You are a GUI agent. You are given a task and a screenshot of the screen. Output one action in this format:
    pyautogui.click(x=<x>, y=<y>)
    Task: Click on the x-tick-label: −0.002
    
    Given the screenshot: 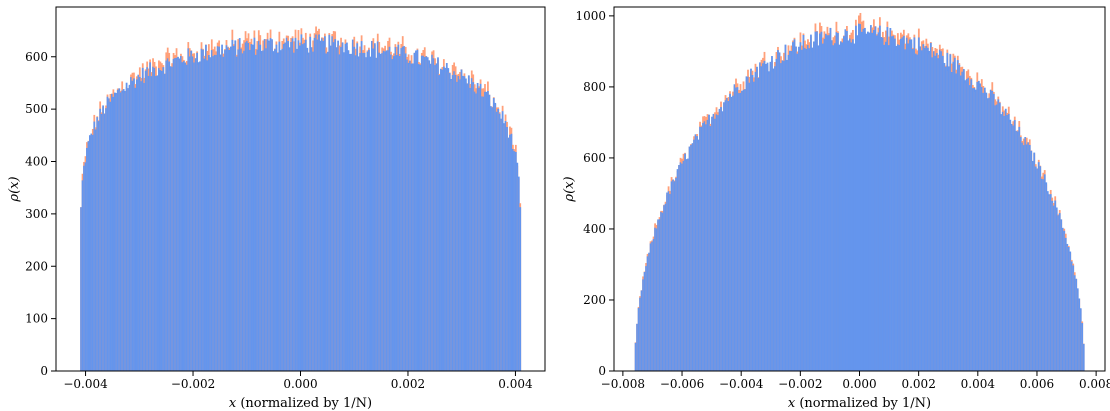 What is the action you would take?
    pyautogui.click(x=193, y=384)
    